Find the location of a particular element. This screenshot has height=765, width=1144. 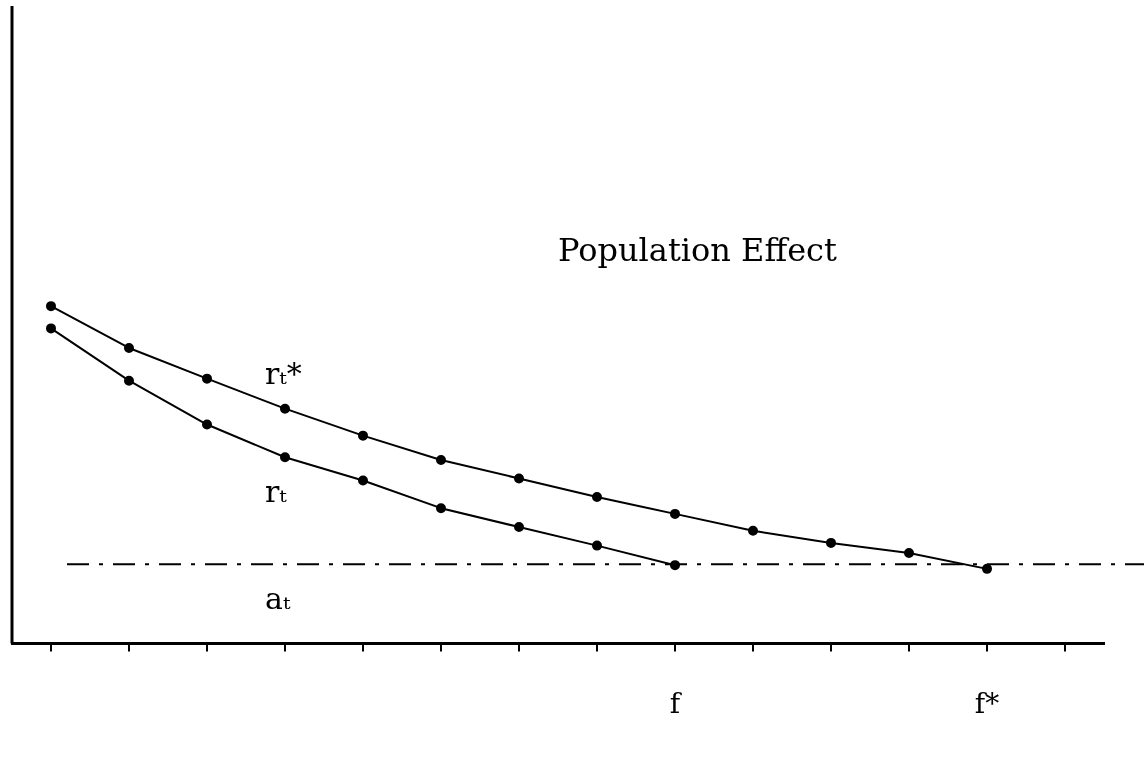

text: Population Effect is located at coordinates (697, 249).